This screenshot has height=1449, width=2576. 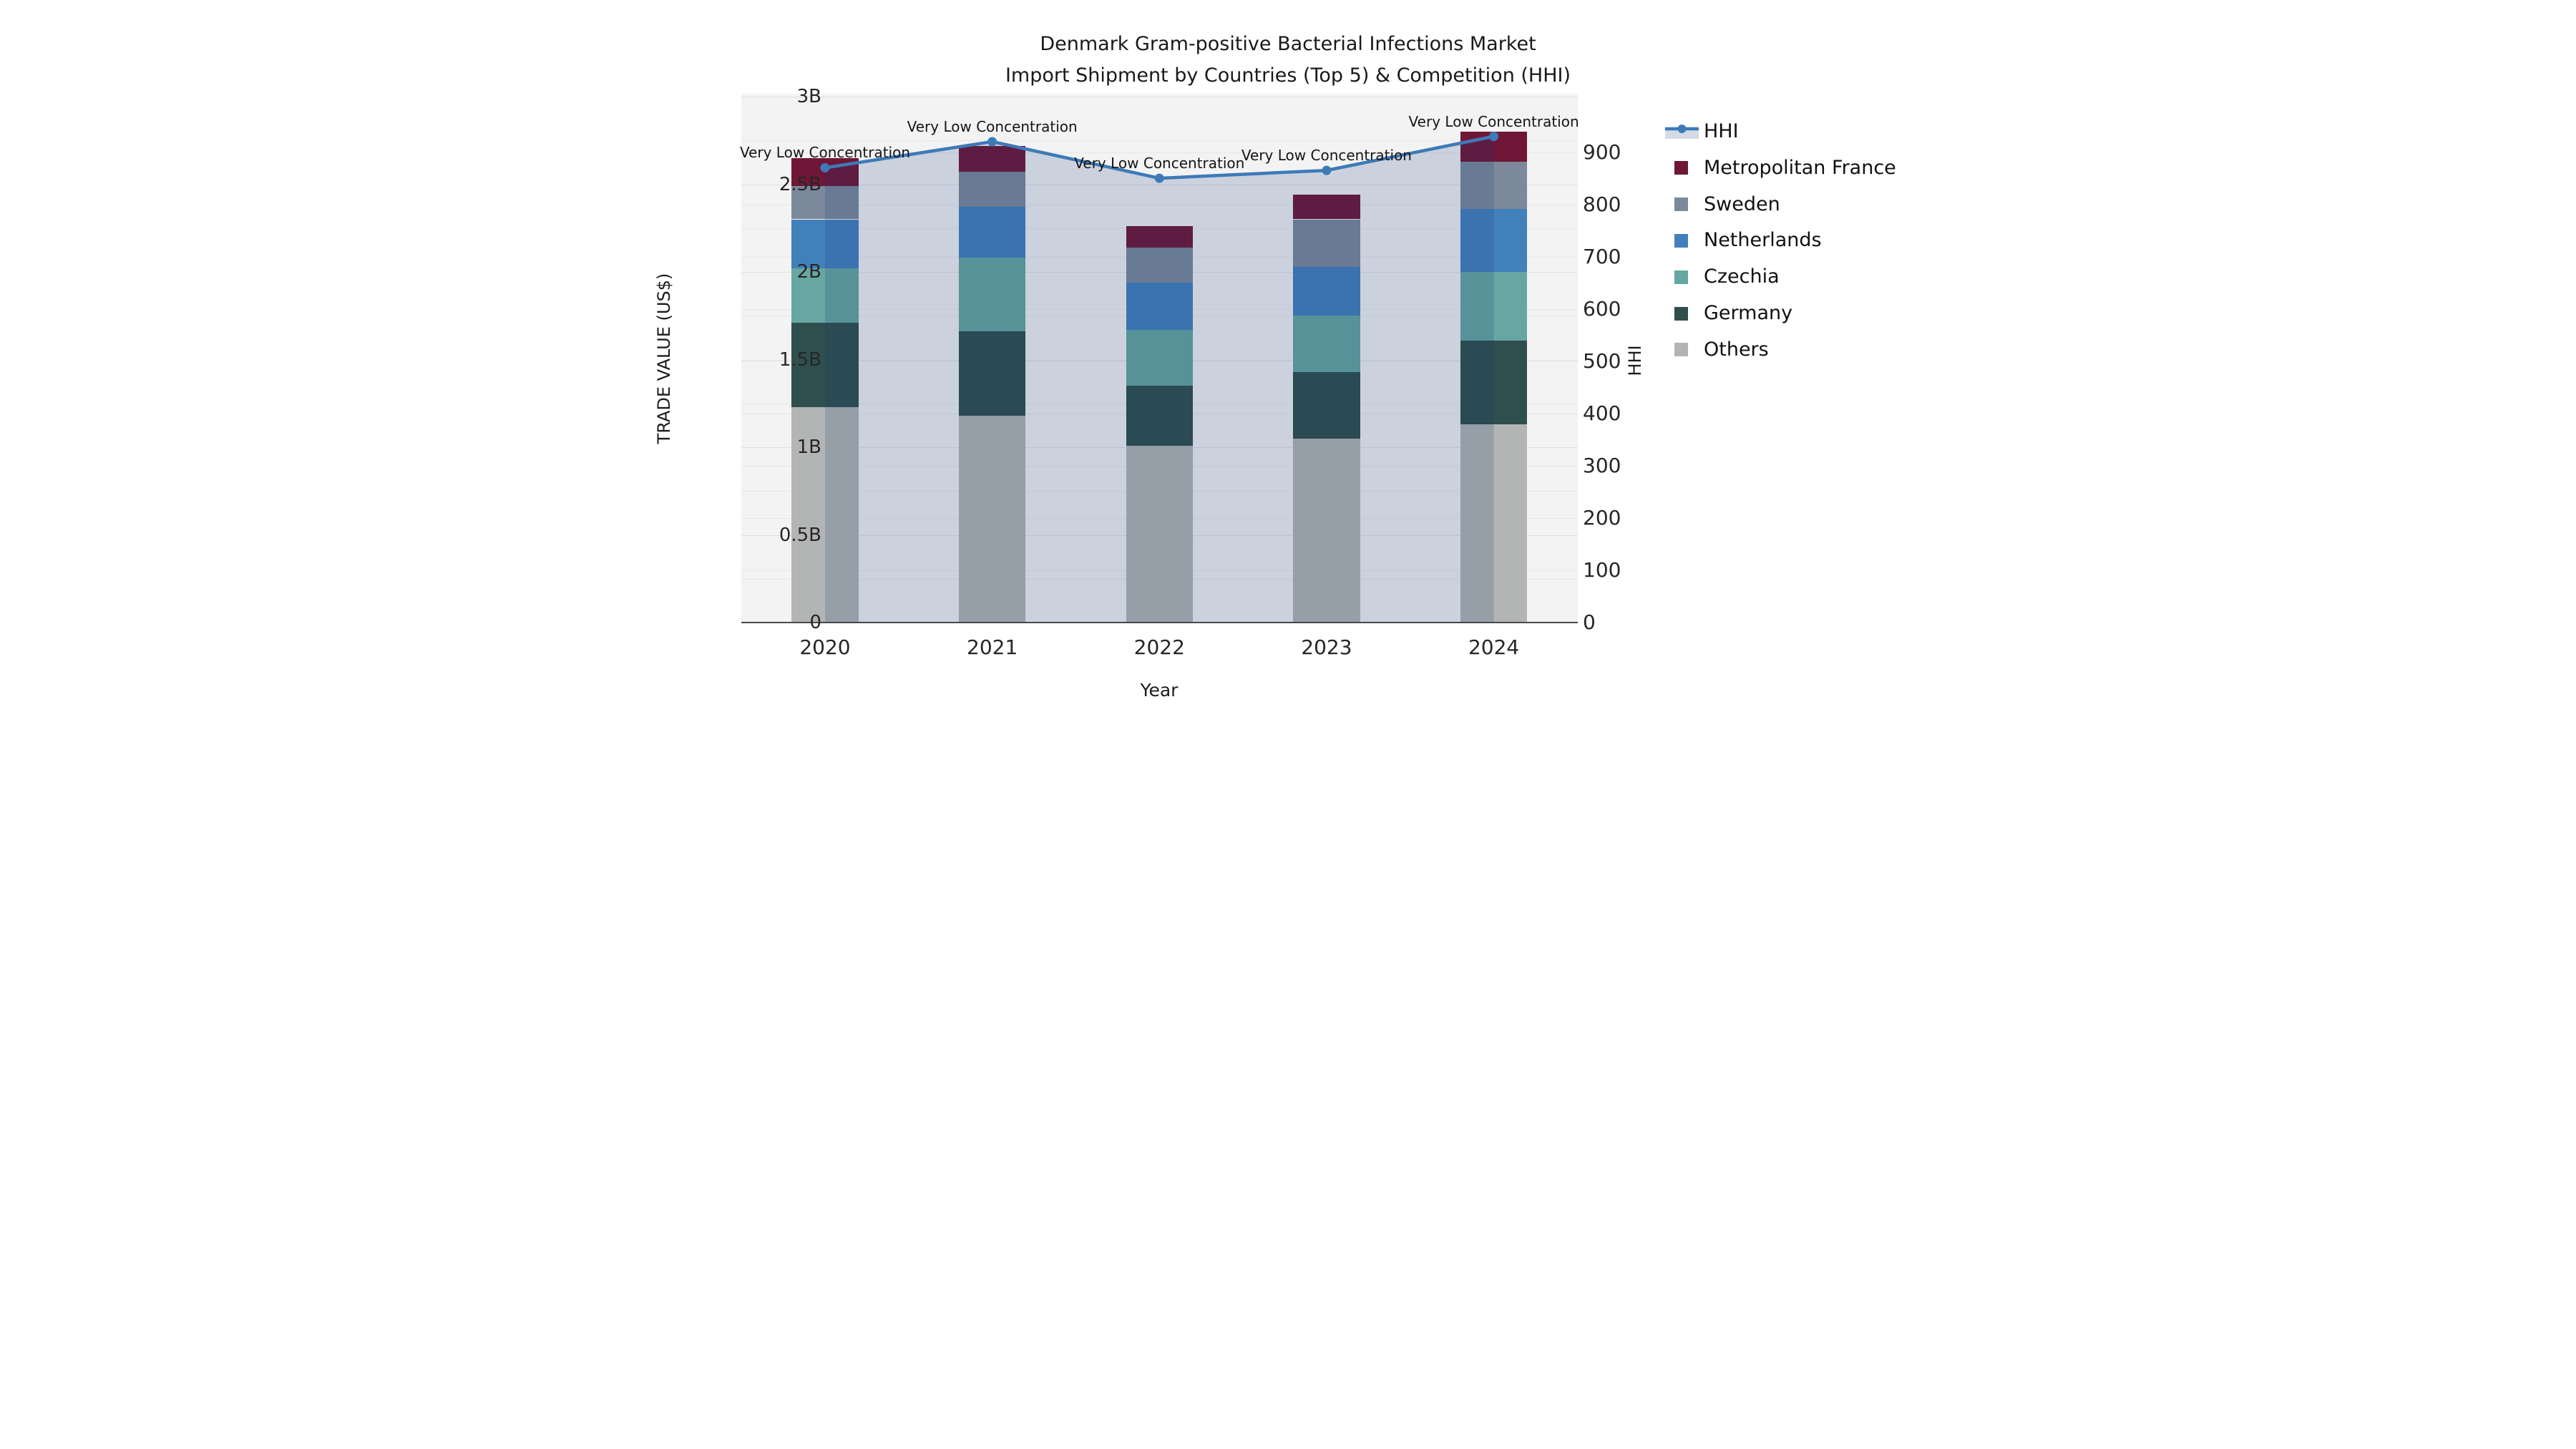 I want to click on legend-swatch-metropolitan-france, so click(x=1681, y=168).